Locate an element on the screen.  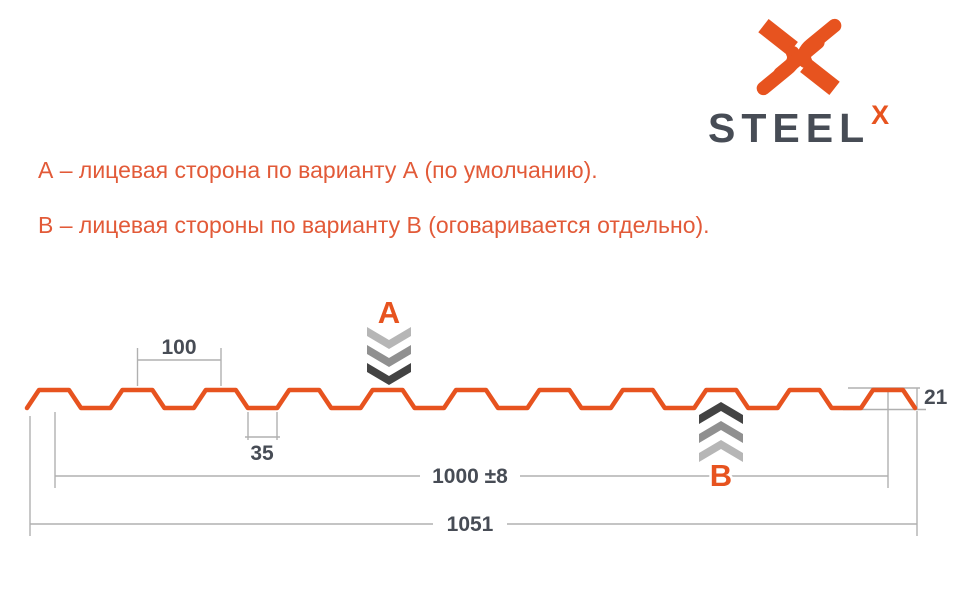
dim-label-overall-width: 1051 is located at coordinates (470, 524).